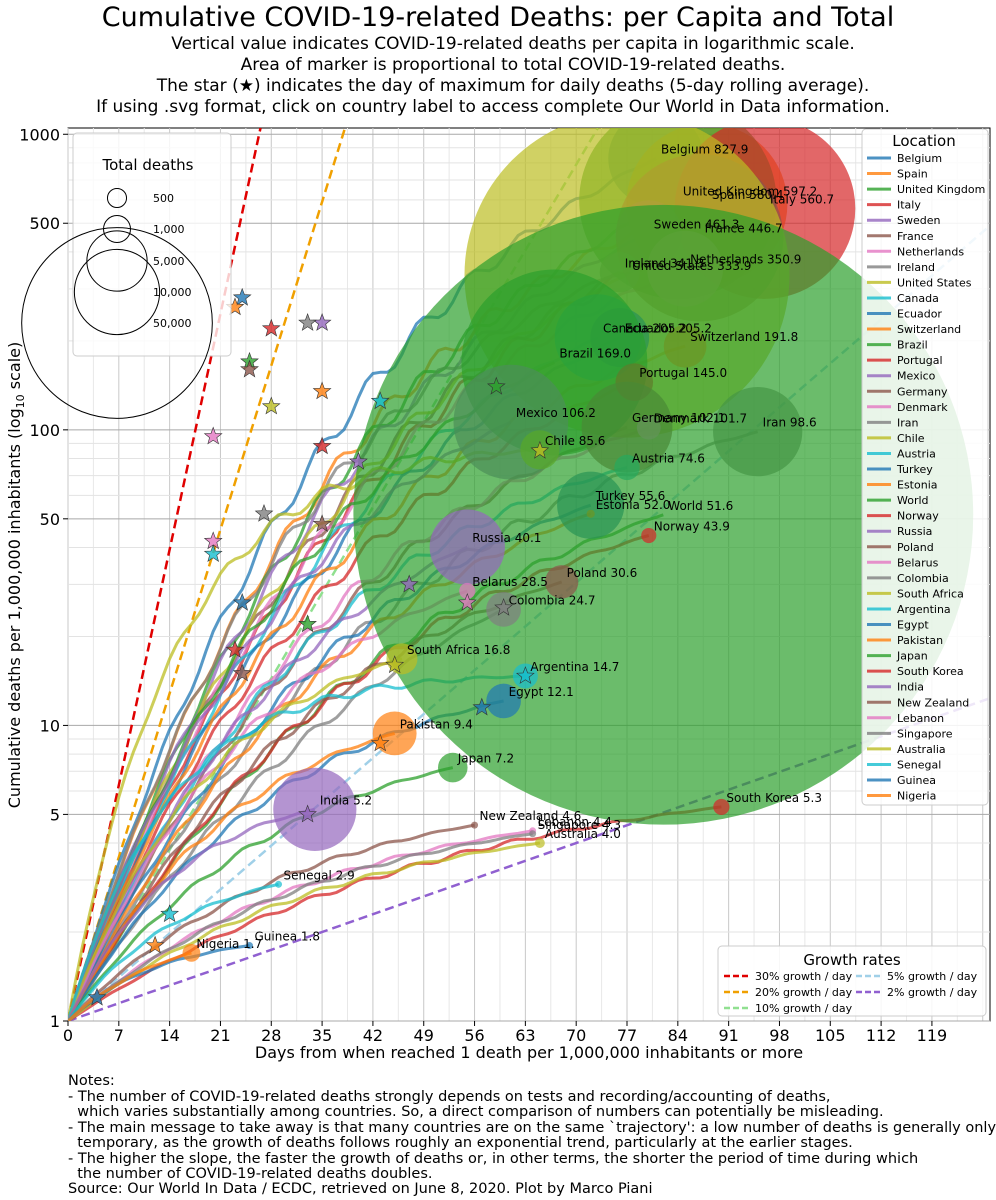 This screenshot has width=996, height=1200. I want to click on bubble-poland, so click(561, 582).